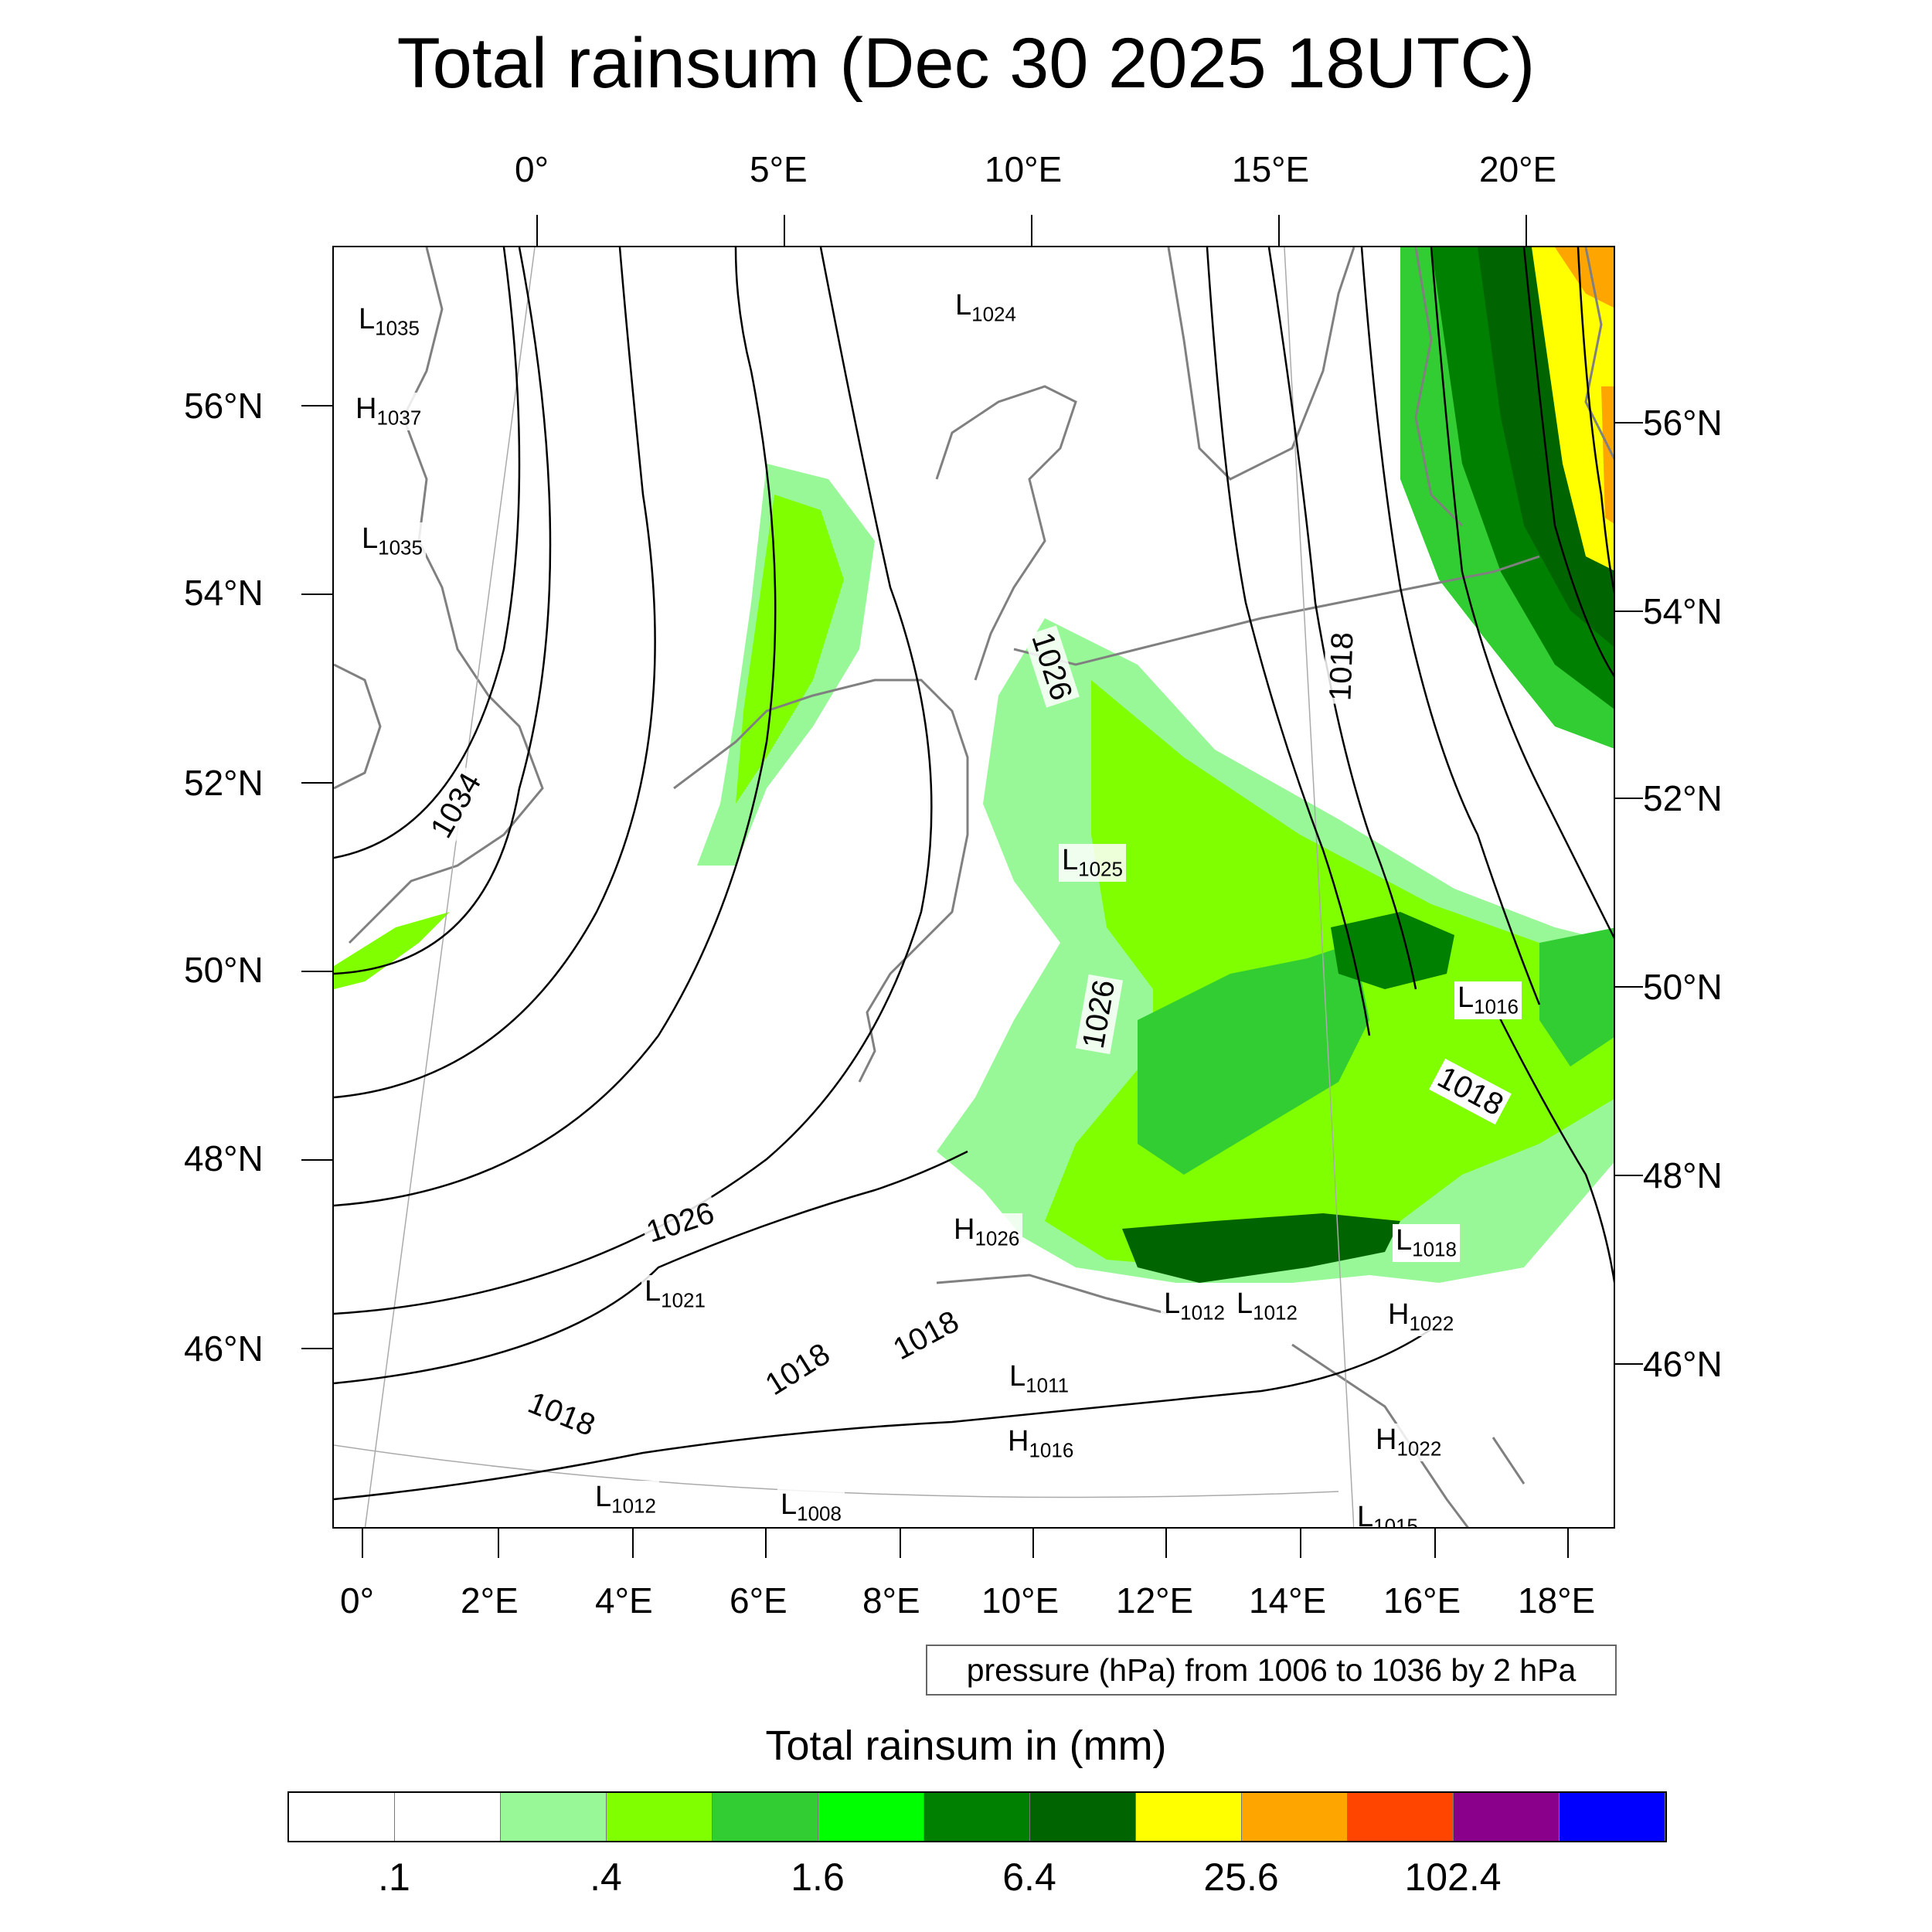 Image resolution: width=1932 pixels, height=1932 pixels. Describe the element at coordinates (1683, 1176) in the screenshot. I see `right-axis-label: 48°N` at that location.